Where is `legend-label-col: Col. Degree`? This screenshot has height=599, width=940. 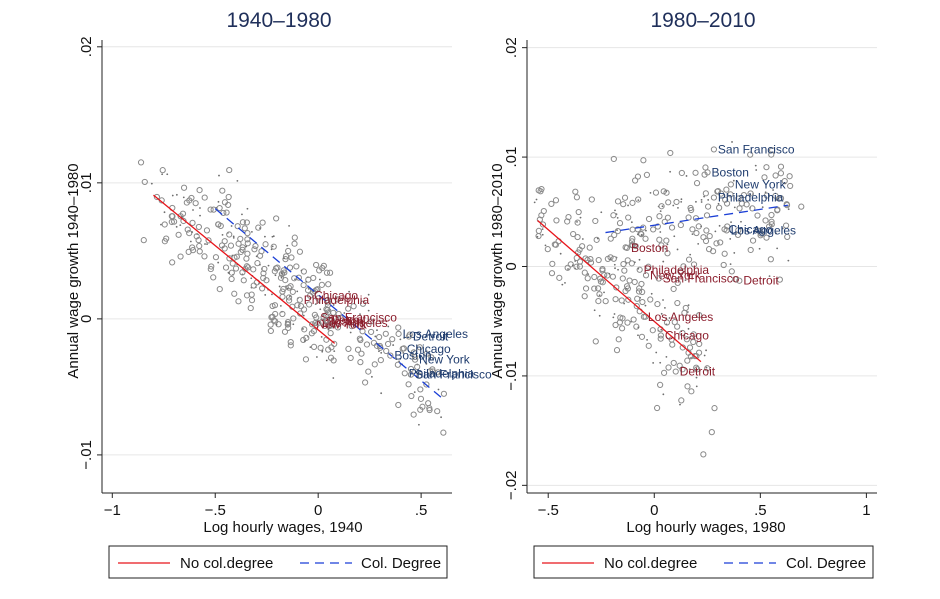
legend-label-col: Col. Degree is located at coordinates (401, 563).